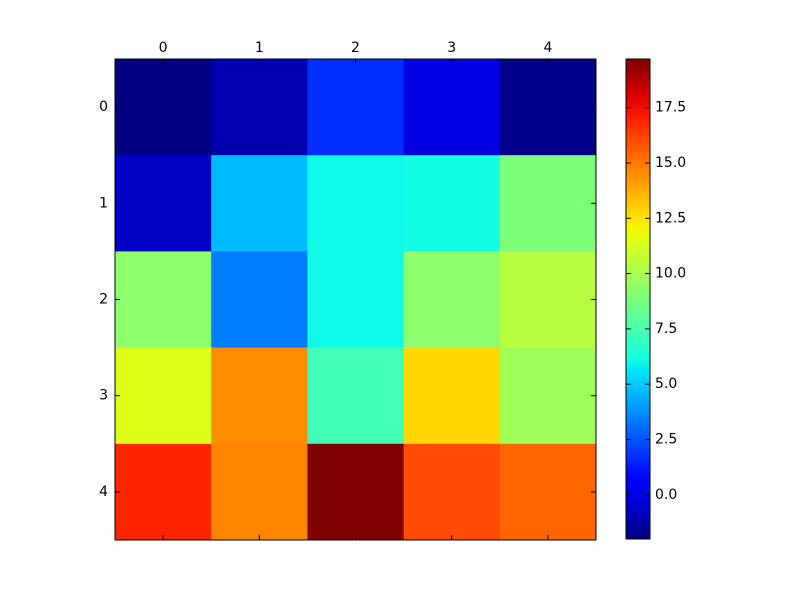 Image resolution: width=800 pixels, height=600 pixels. What do you see at coordinates (103, 203) in the screenshot?
I see `y-tick-label: 1` at bounding box center [103, 203].